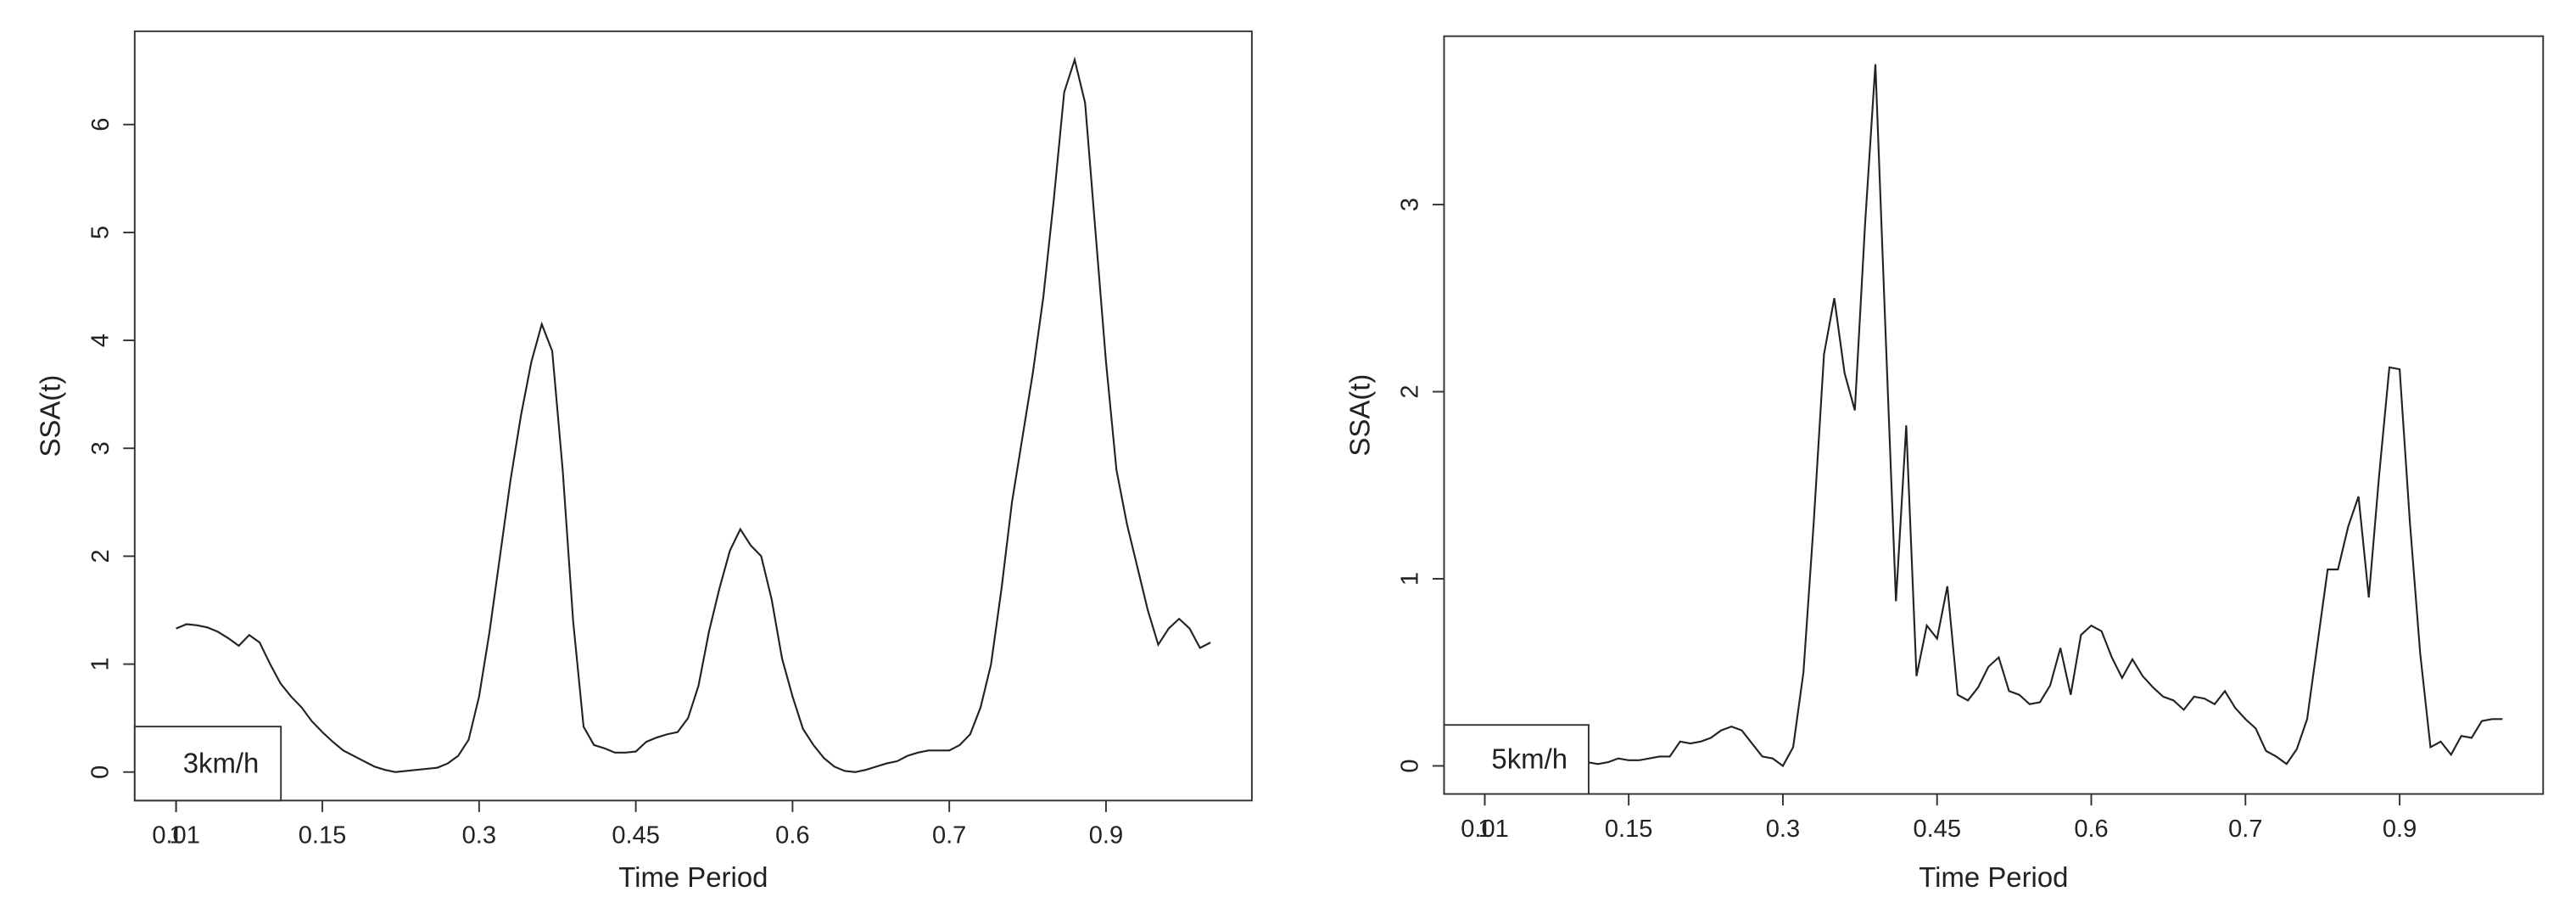 This screenshot has width=2576, height=914. What do you see at coordinates (101, 125) in the screenshot?
I see `y-tick-label: 6` at bounding box center [101, 125].